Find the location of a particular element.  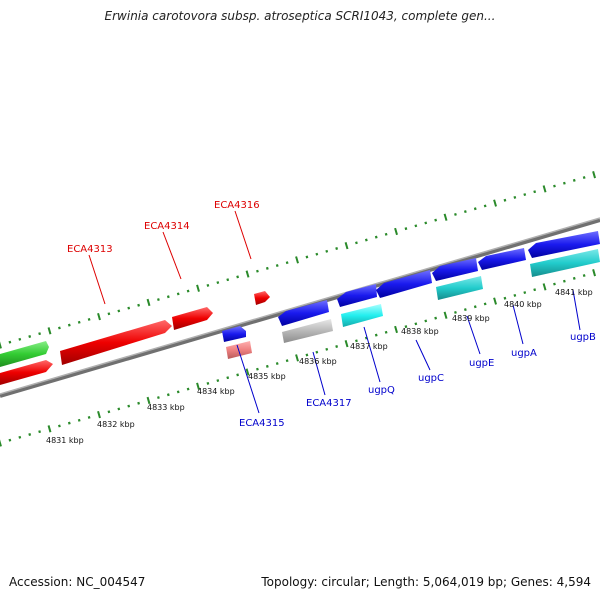

gene-label-eca4315: ECA4315 is located at coordinates (262, 423).